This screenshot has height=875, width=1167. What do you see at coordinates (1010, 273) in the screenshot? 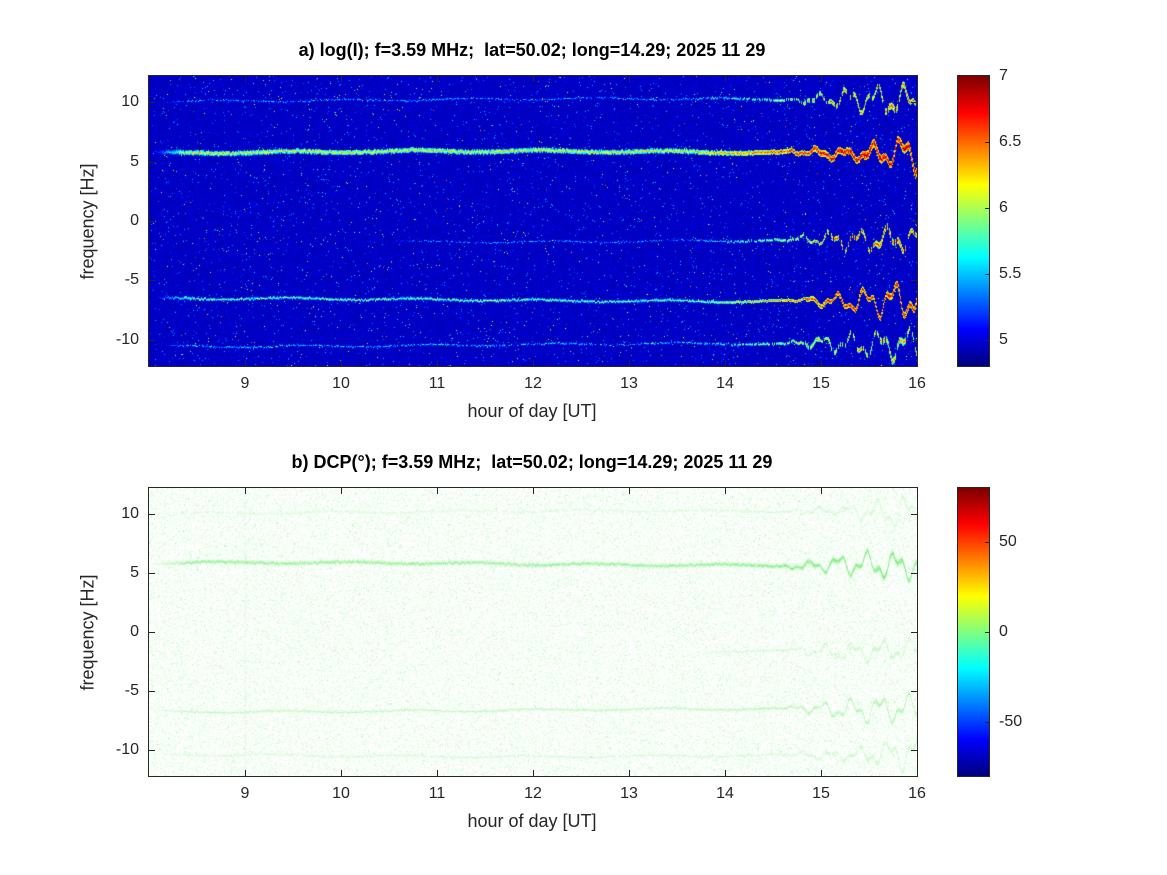
I see `colorbar-tick-label: 5.5` at bounding box center [1010, 273].